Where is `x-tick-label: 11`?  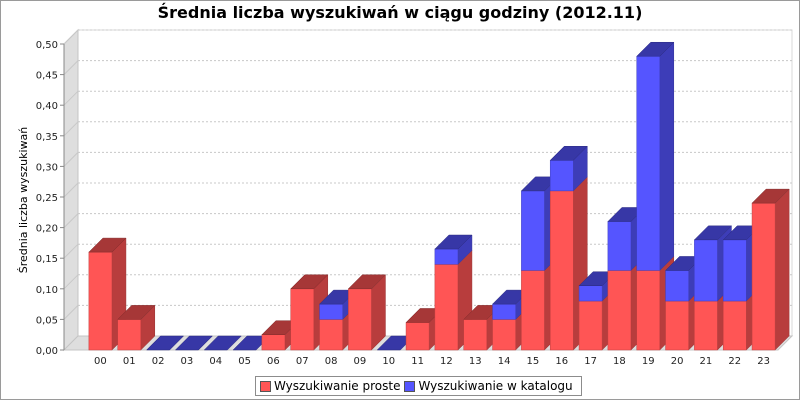 x-tick-label: 11 is located at coordinates (417, 361).